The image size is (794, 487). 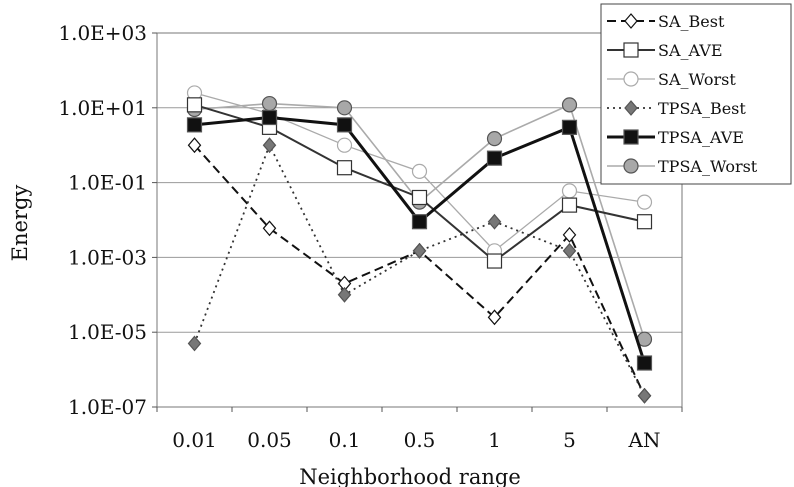 I want to click on legend-label: SA_AVE, so click(x=690, y=50).